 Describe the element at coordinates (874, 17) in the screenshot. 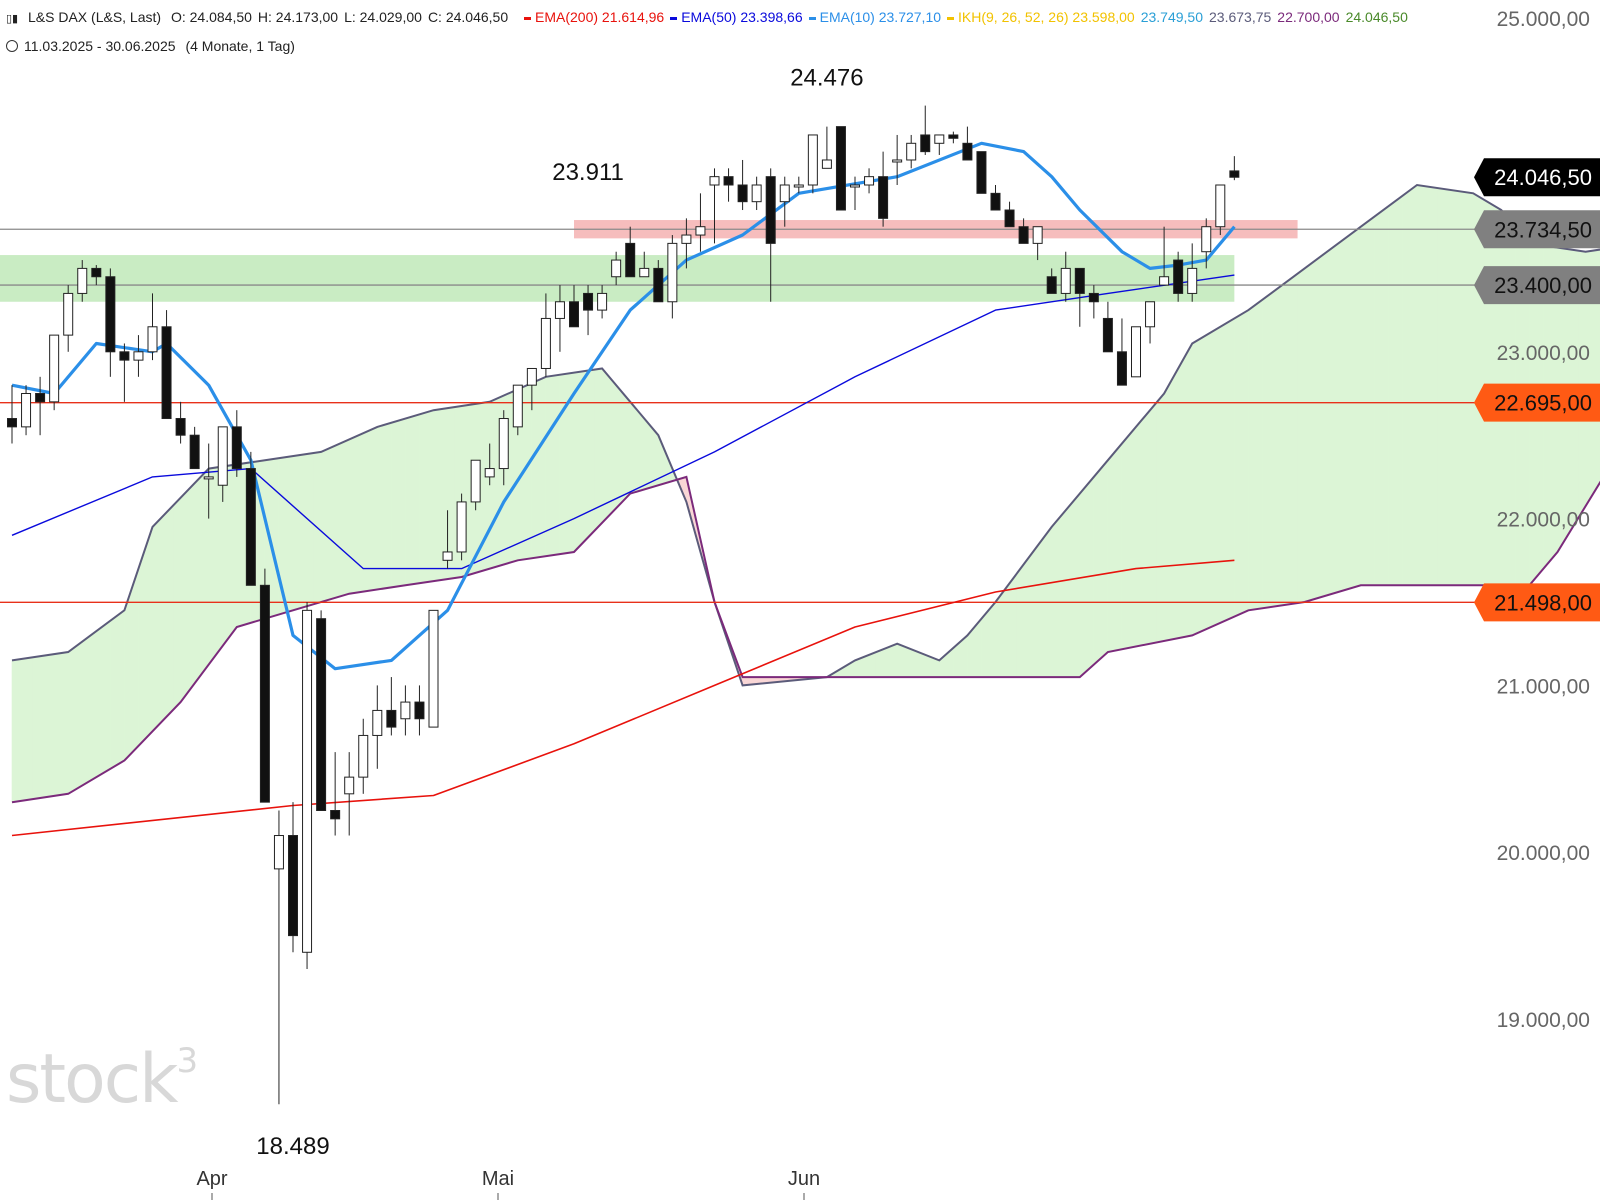

I see `legend-ema-2: EMA(10) 23.727,10` at that location.